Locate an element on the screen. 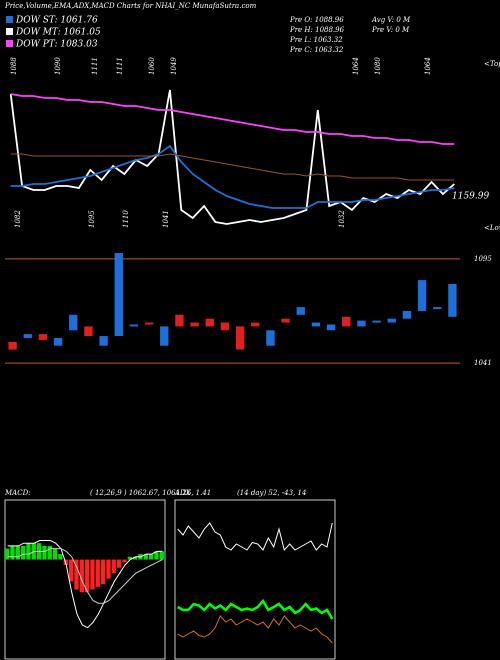 The image size is (500, 660). top-label: 1088 is located at coordinates (14, 66).